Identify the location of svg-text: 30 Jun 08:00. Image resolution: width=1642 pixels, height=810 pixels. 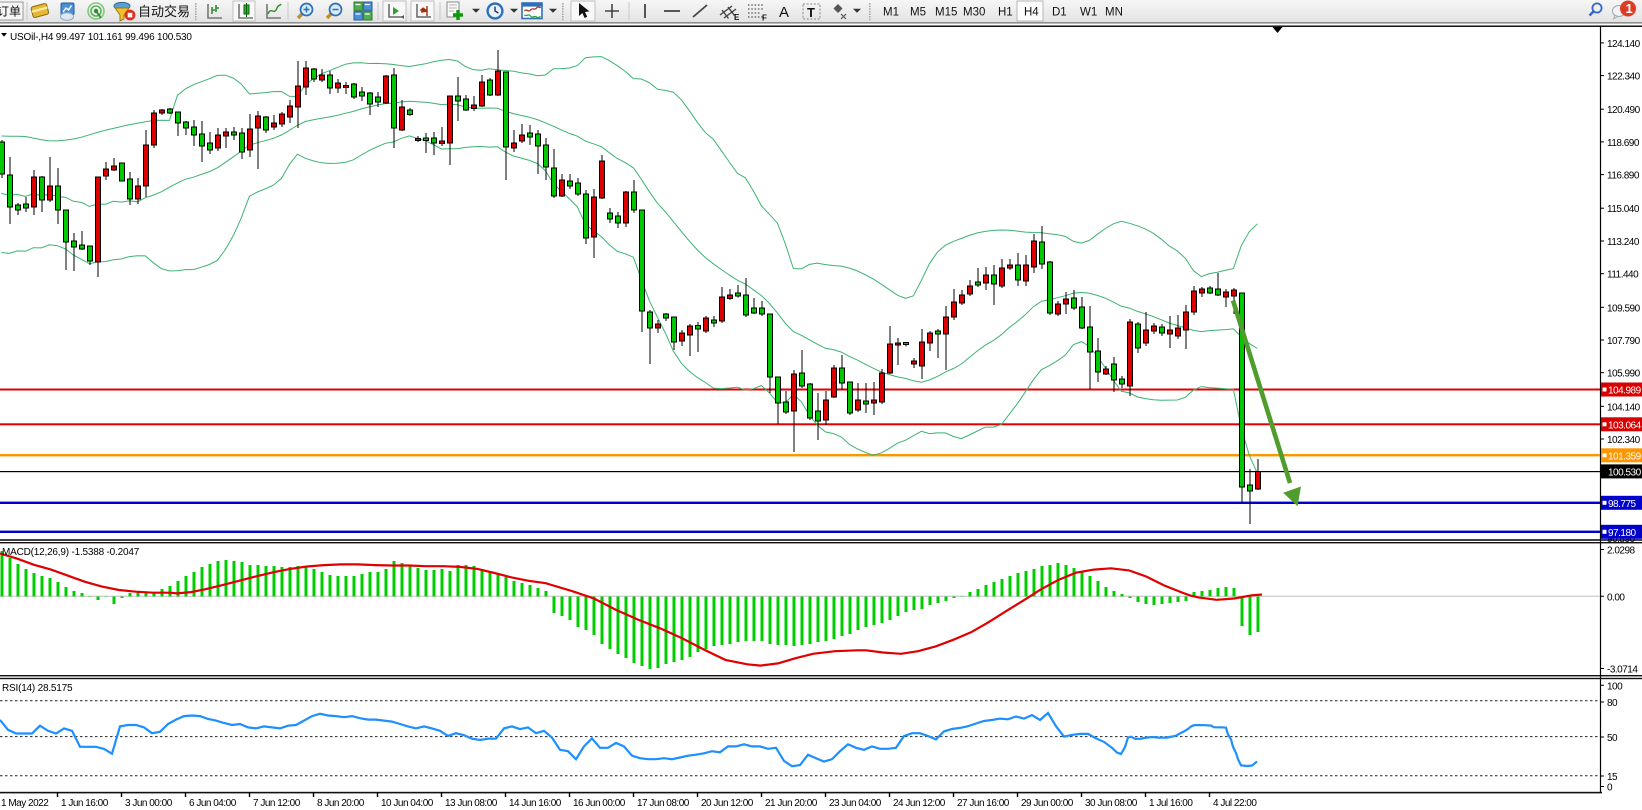
(1111, 803).